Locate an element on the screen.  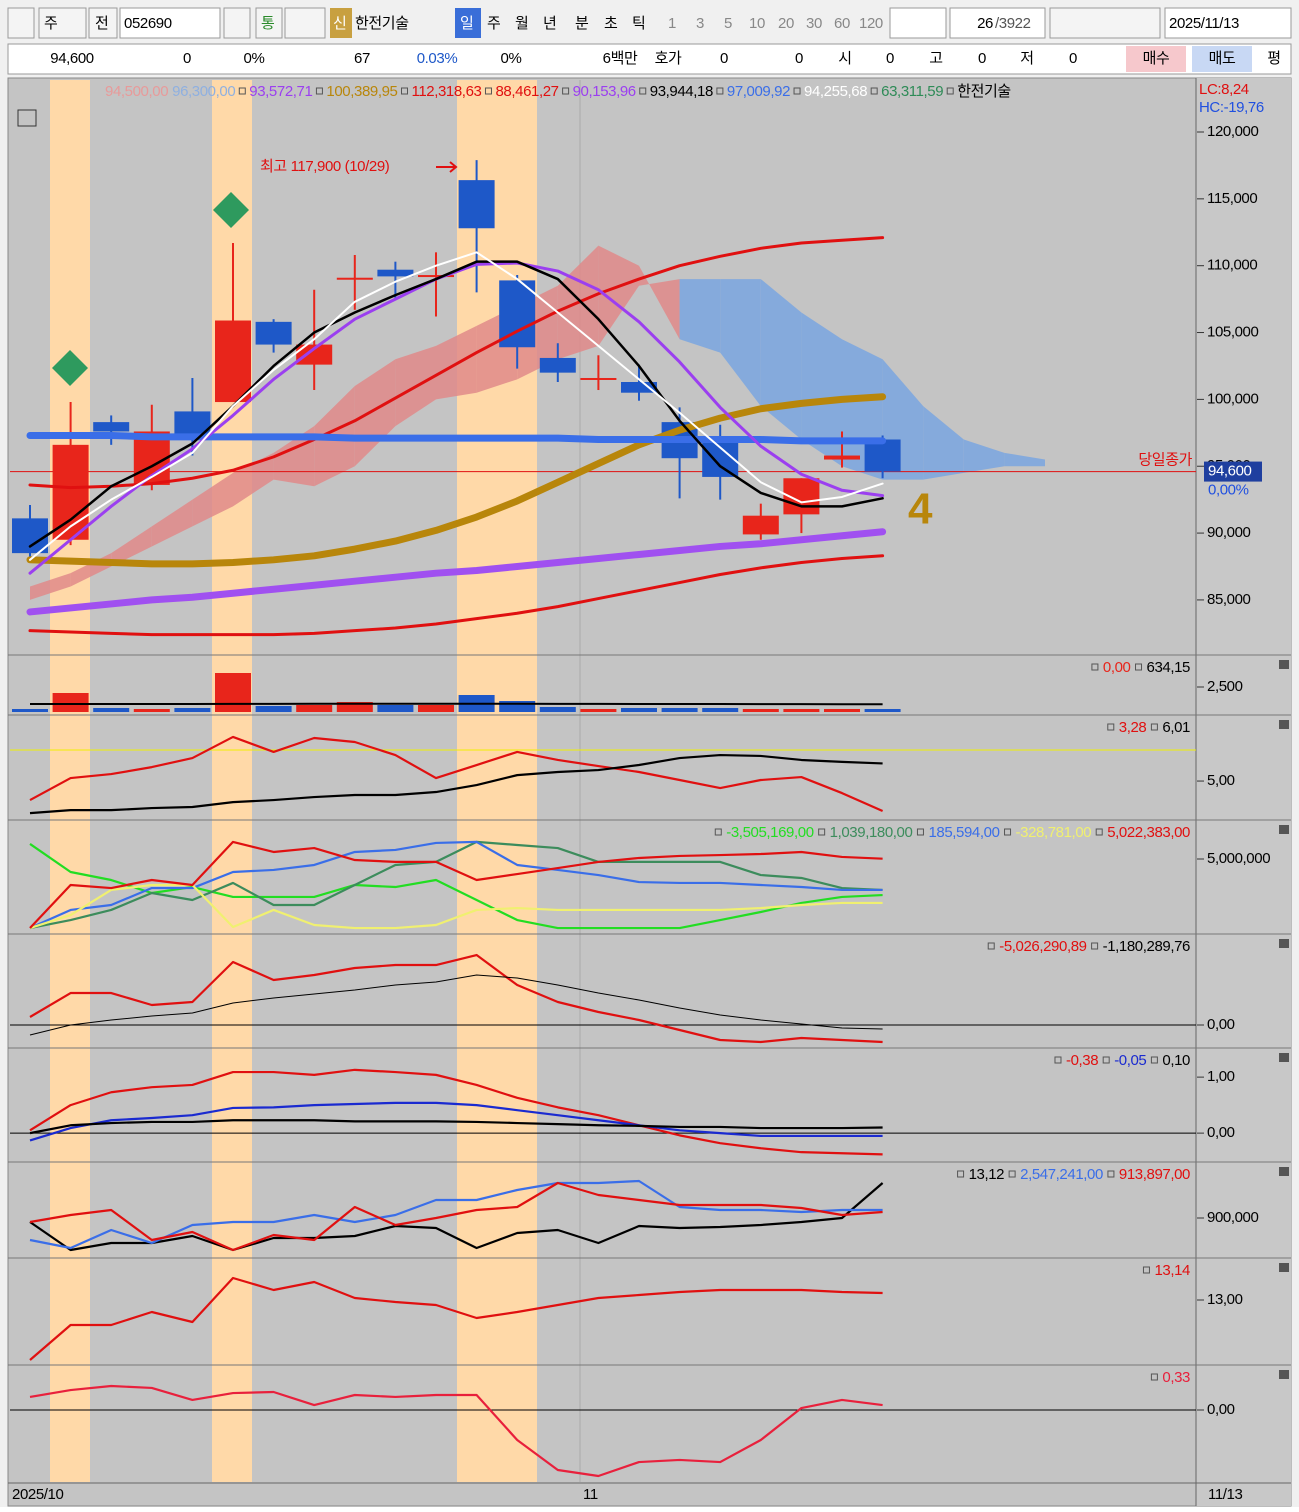
tong: 통 is located at coordinates (267, 23).